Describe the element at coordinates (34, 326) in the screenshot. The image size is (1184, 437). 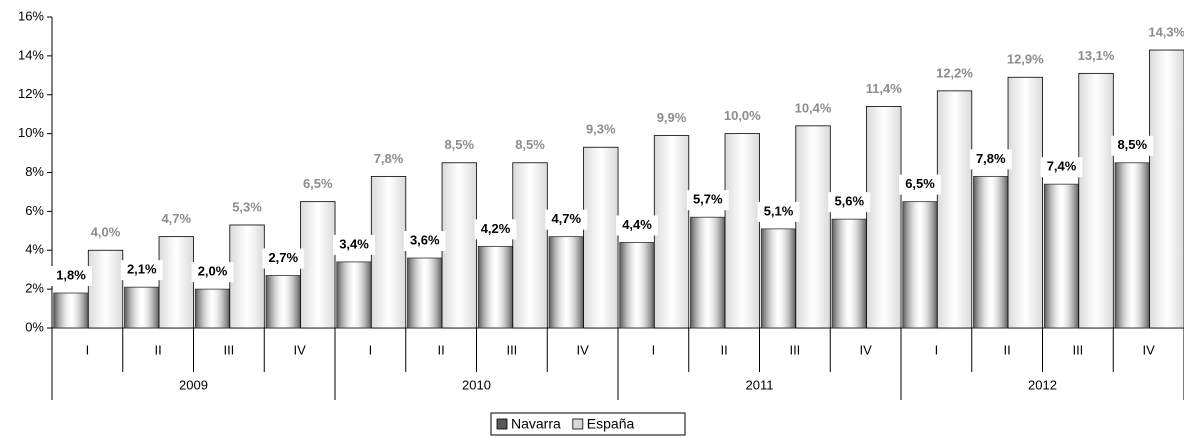
I see `y-tick-label: 0%` at that location.